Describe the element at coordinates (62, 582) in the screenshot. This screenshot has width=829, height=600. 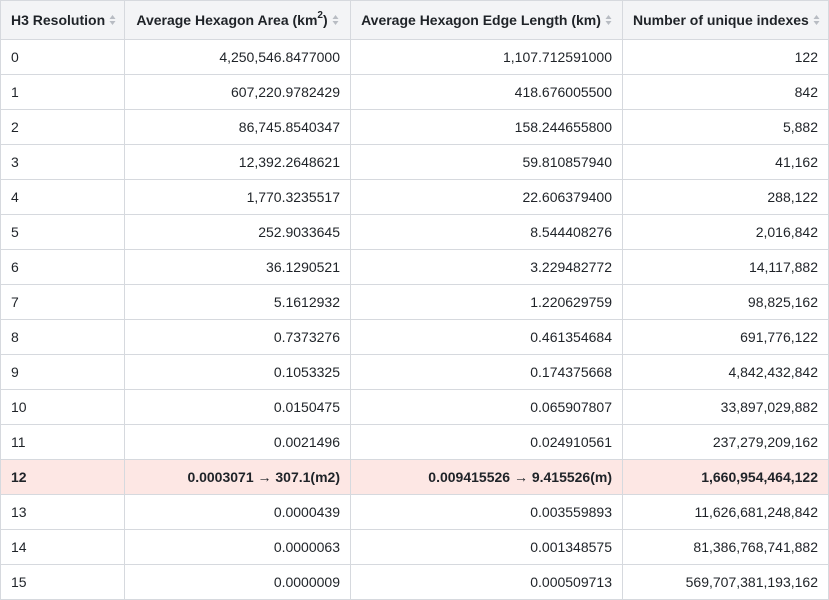
I see `cell-resolution: 15` at that location.